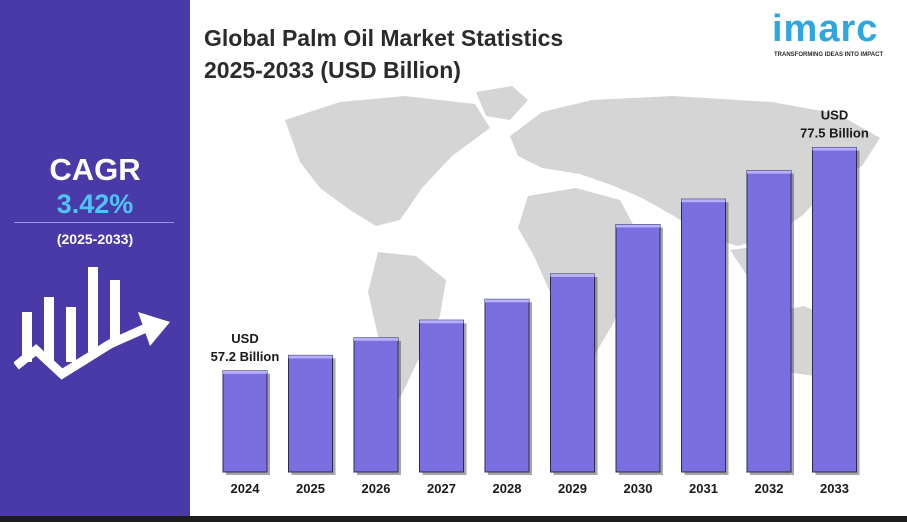 The image size is (907, 522). What do you see at coordinates (95, 239) in the screenshot?
I see `cagr-period: (2025-2033)` at bounding box center [95, 239].